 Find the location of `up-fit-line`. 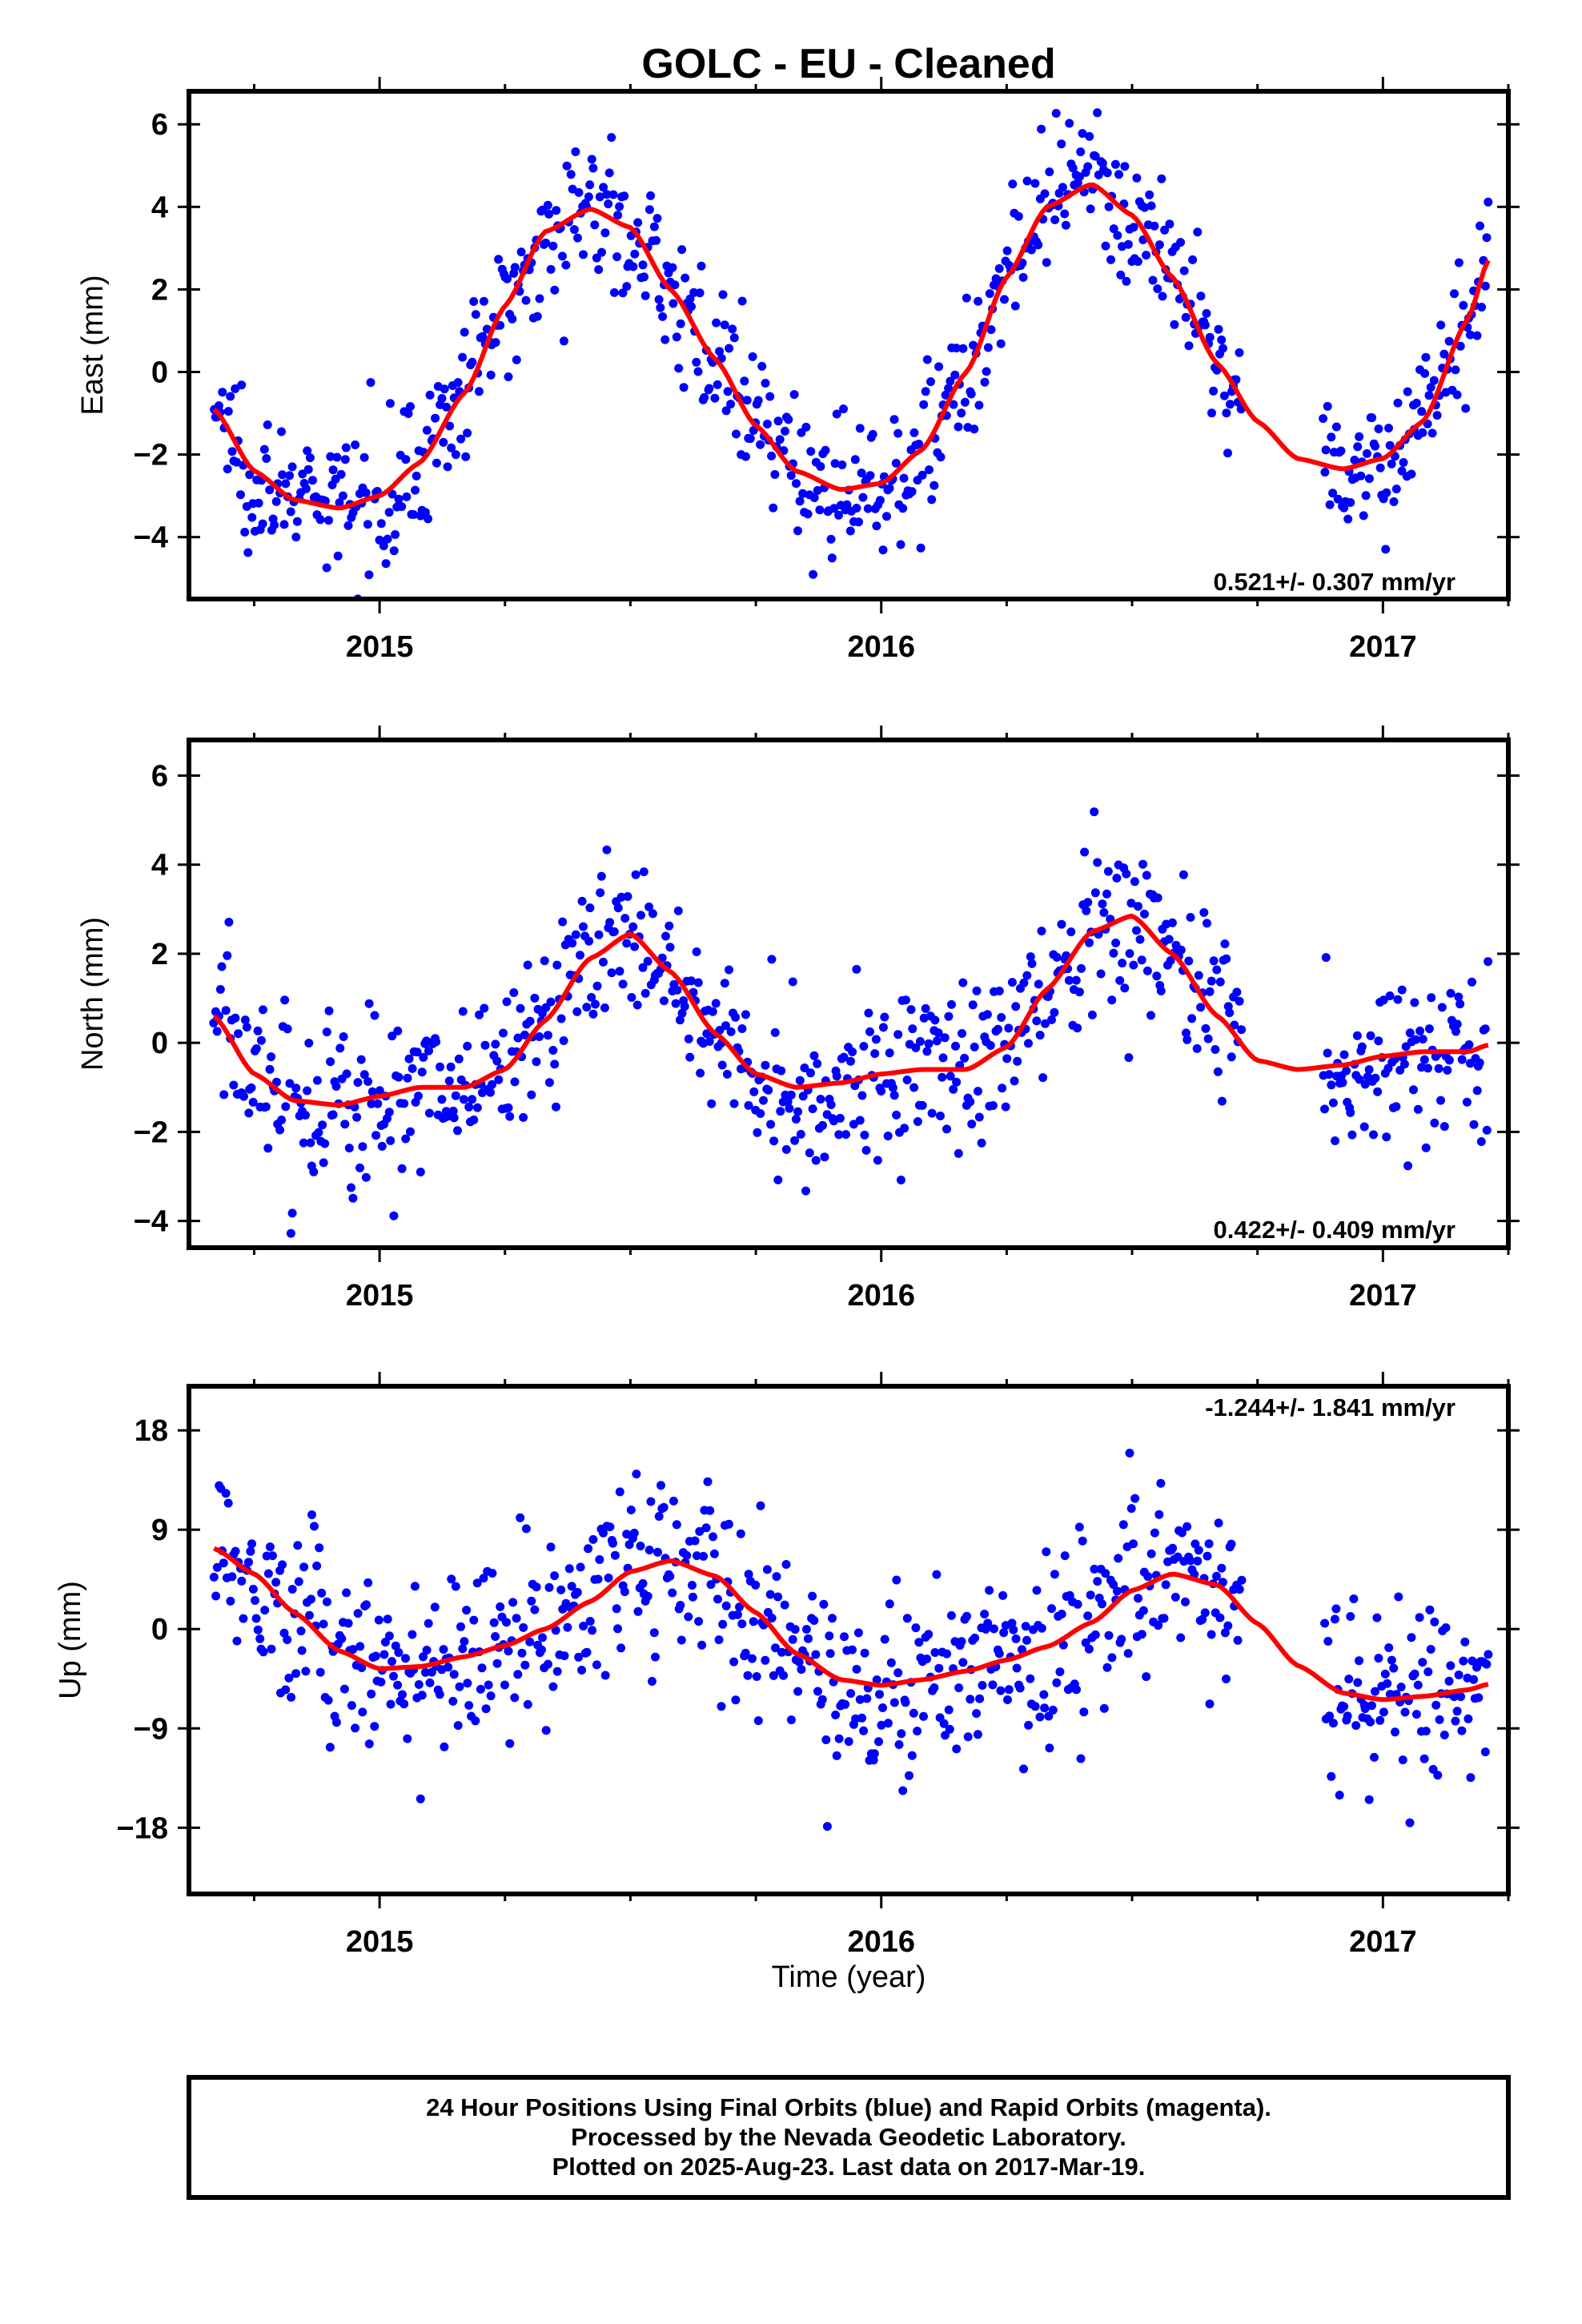

up-fit-line is located at coordinates (851, 1624).